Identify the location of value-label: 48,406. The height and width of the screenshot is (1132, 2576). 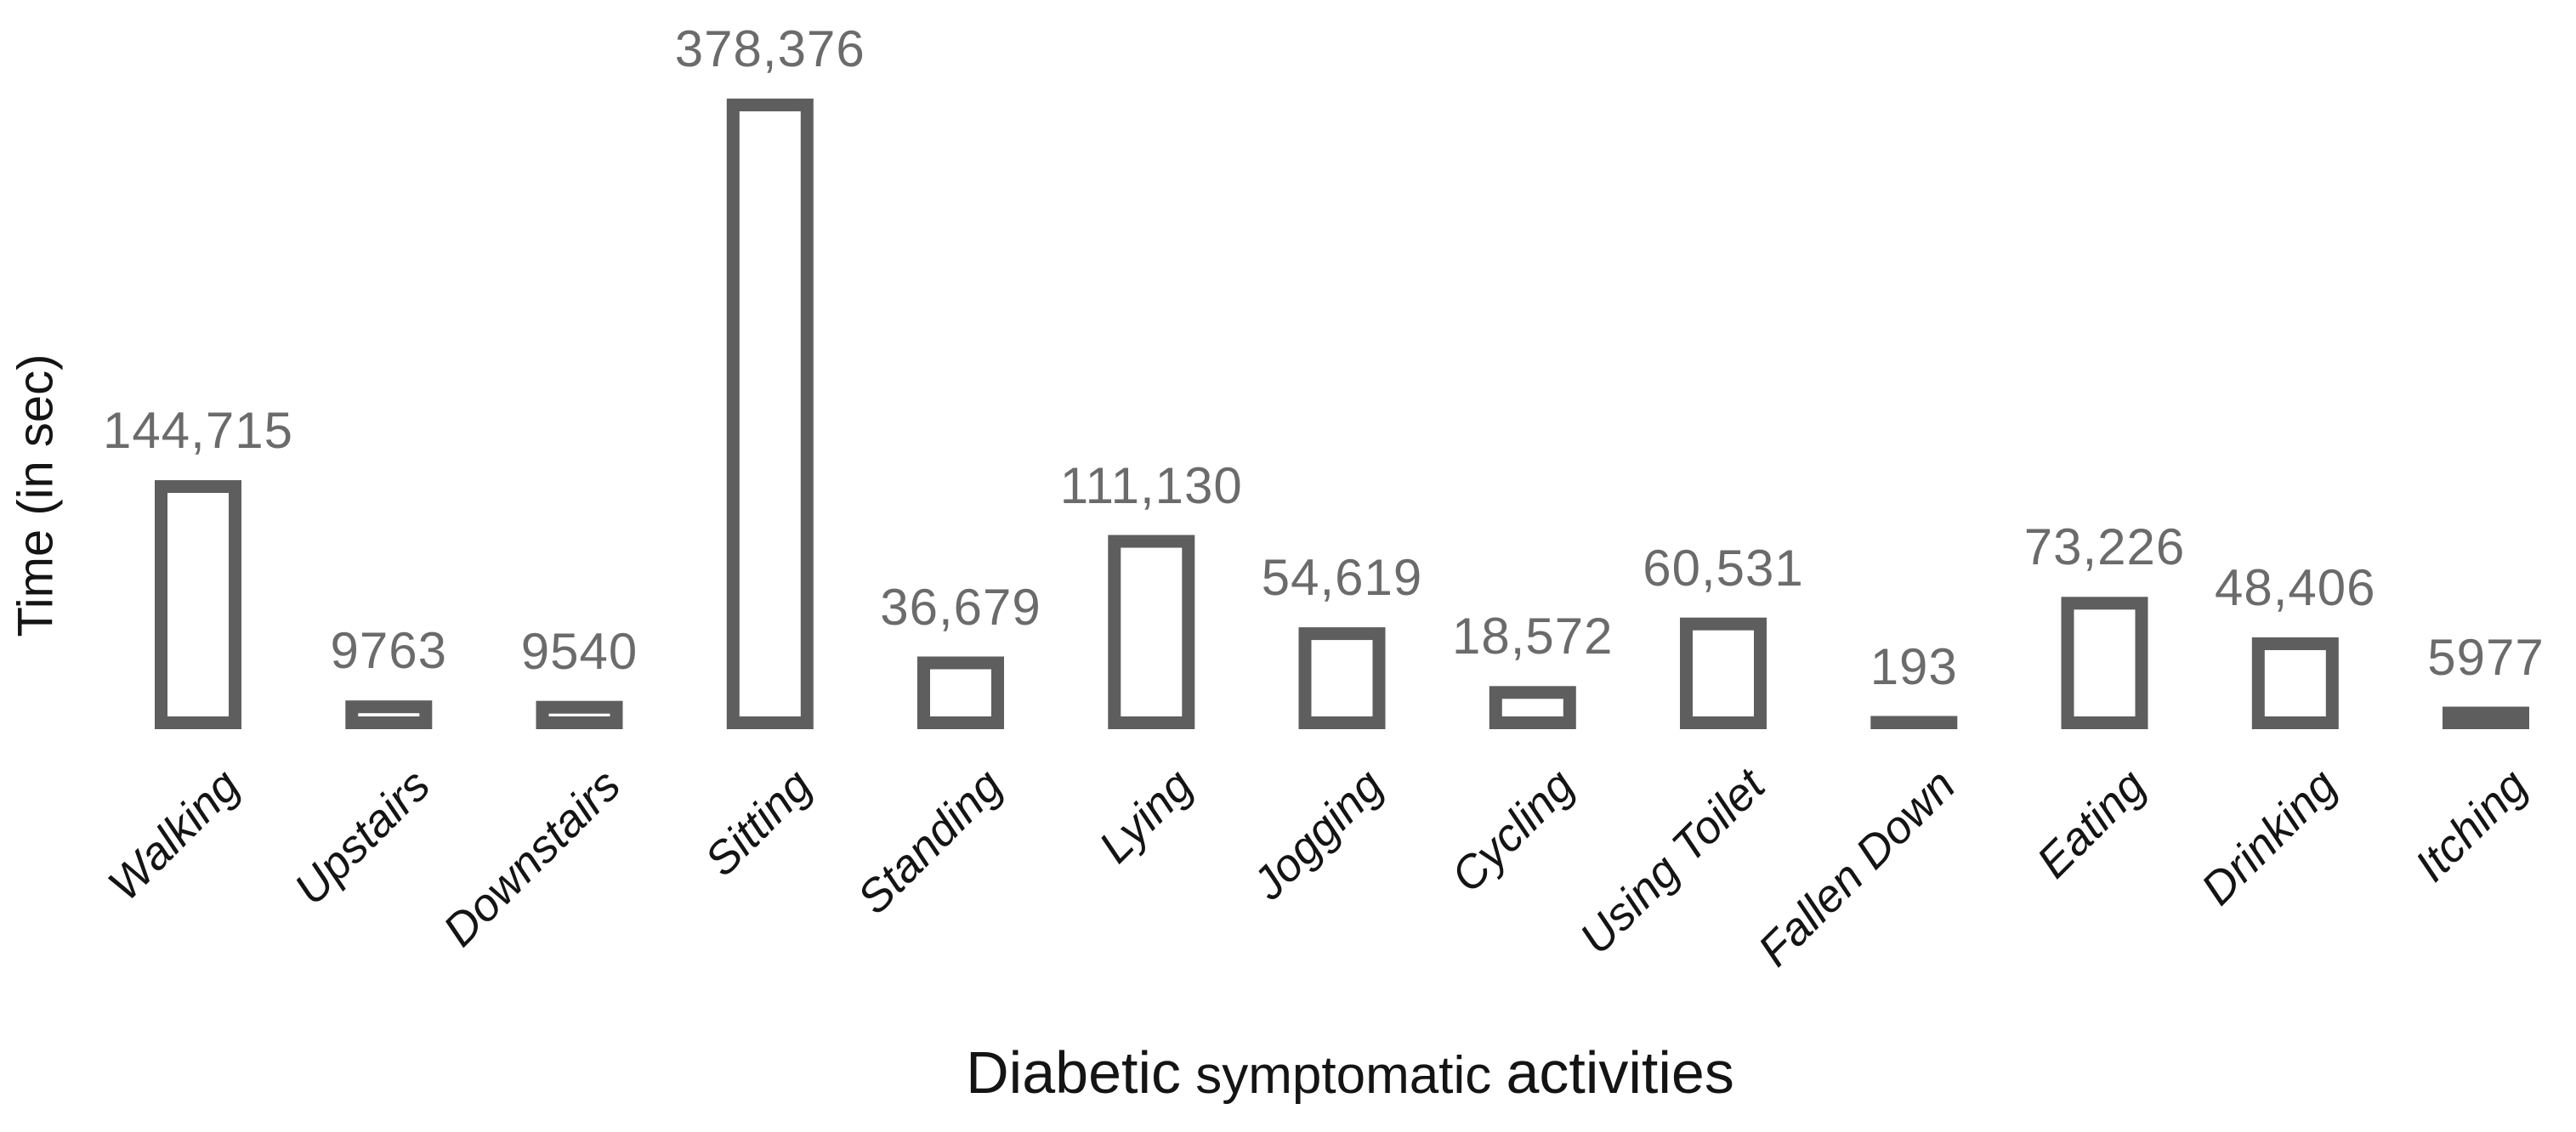
(2295, 587).